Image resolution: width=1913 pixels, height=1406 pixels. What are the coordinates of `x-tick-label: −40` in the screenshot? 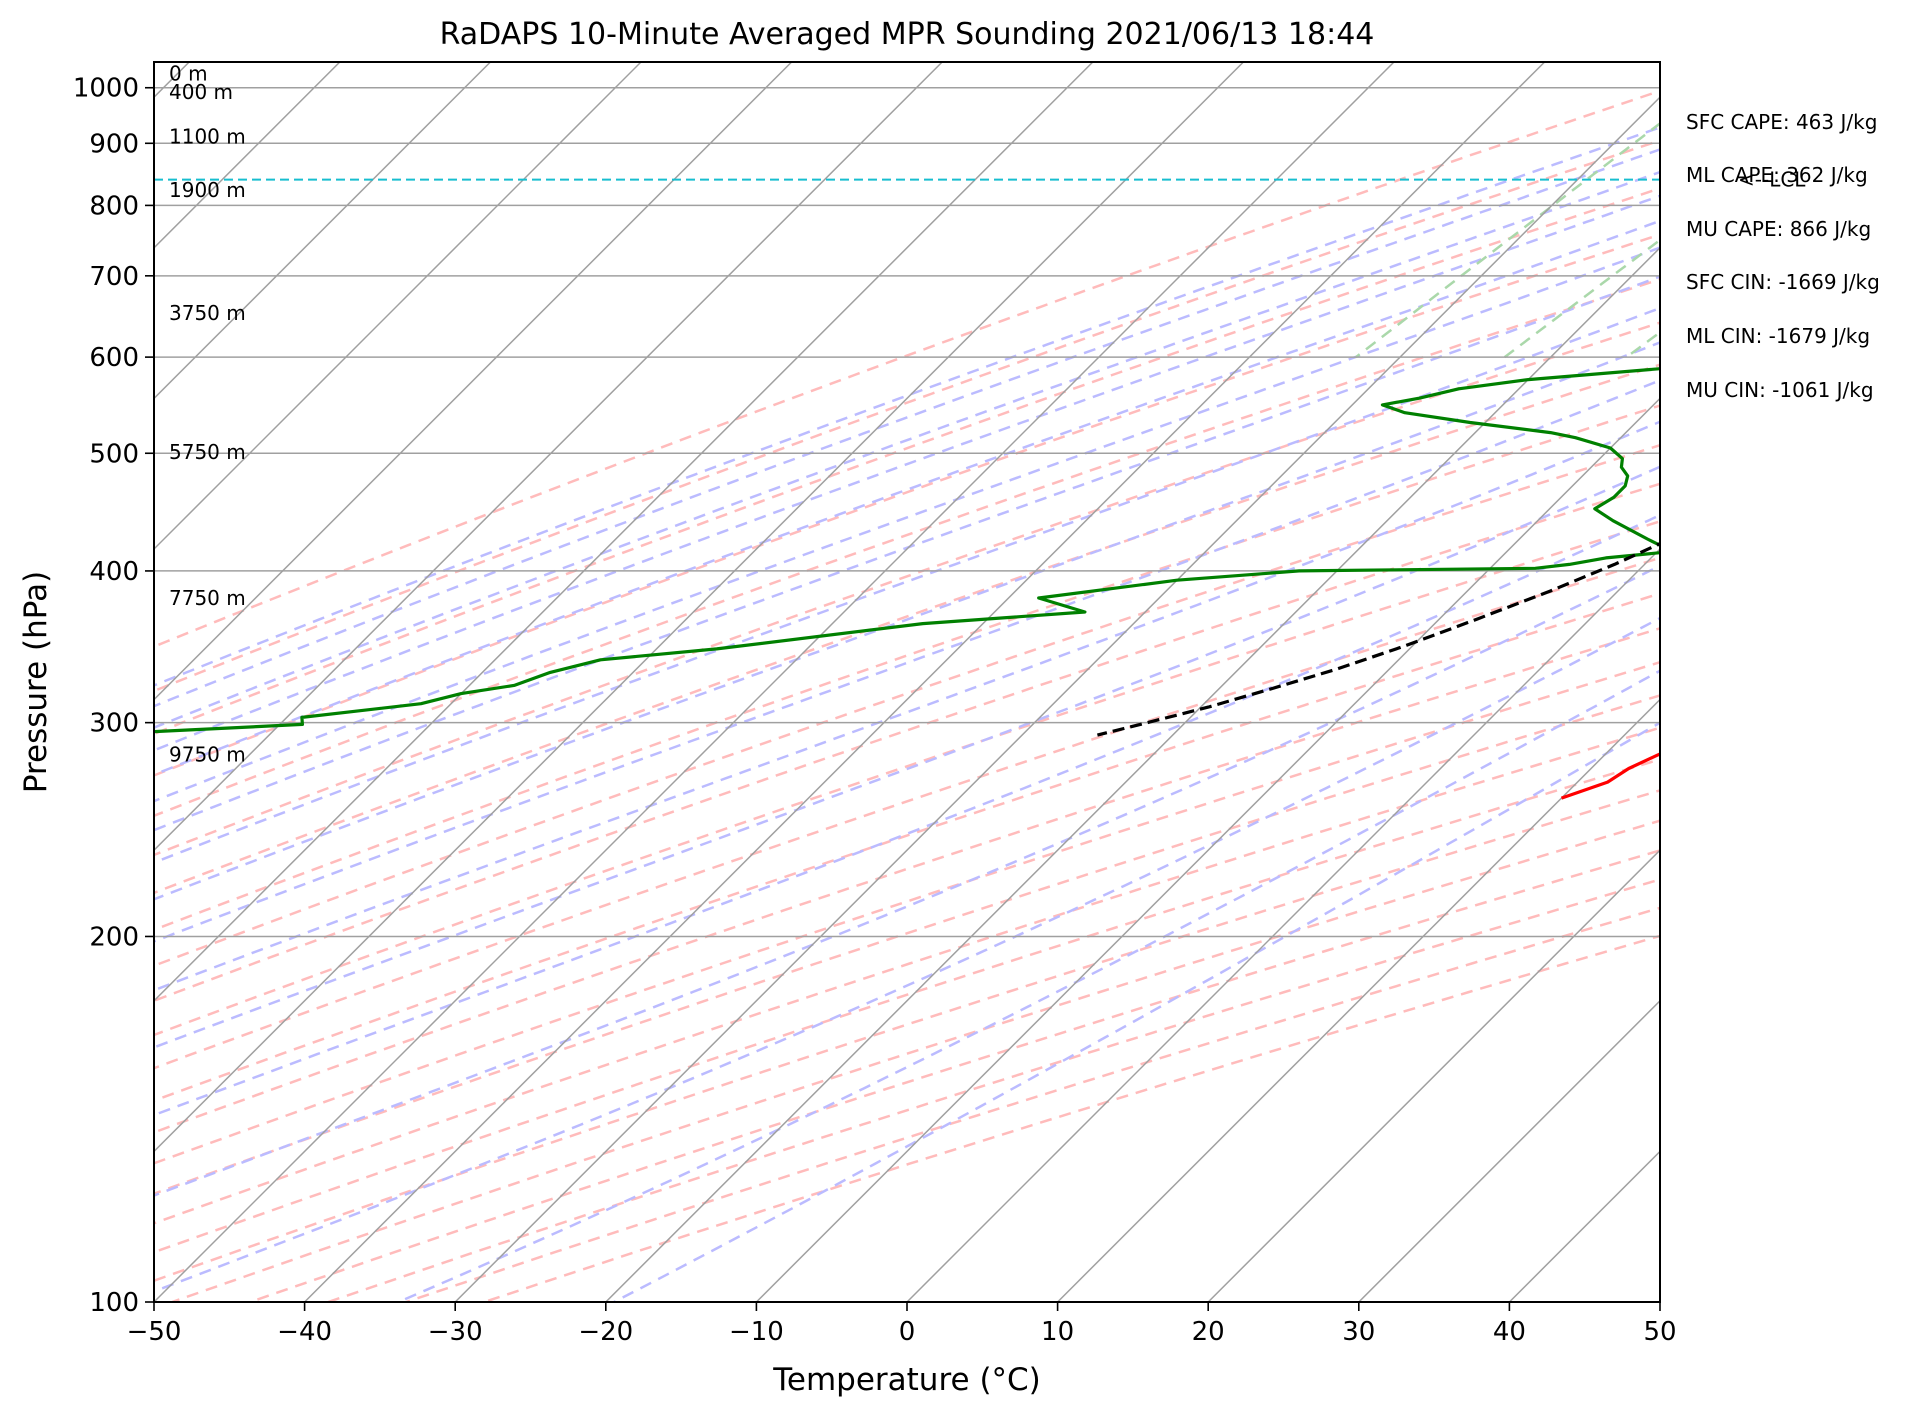 It's located at (304, 1332).